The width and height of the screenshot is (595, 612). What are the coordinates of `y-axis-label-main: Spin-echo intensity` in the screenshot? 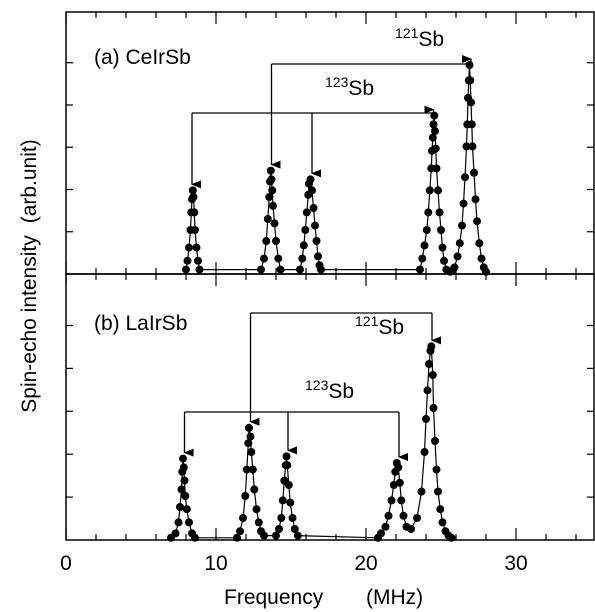 It's located at (29, 324).